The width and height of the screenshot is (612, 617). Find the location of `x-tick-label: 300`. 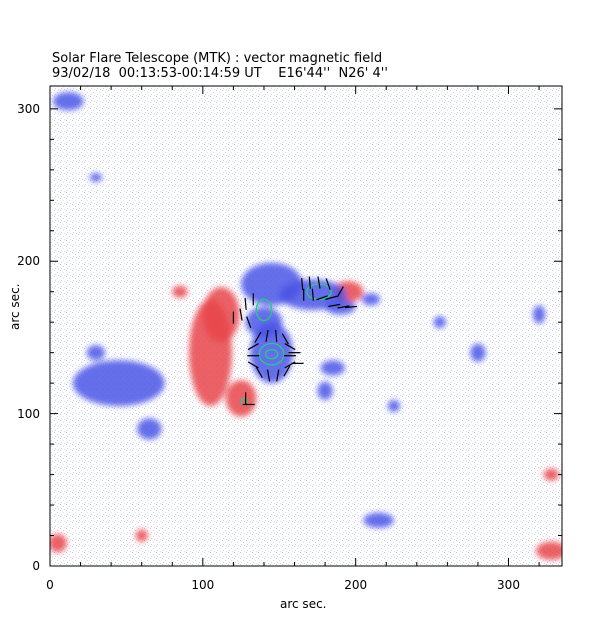

x-tick-label: 300 is located at coordinates (508, 585).